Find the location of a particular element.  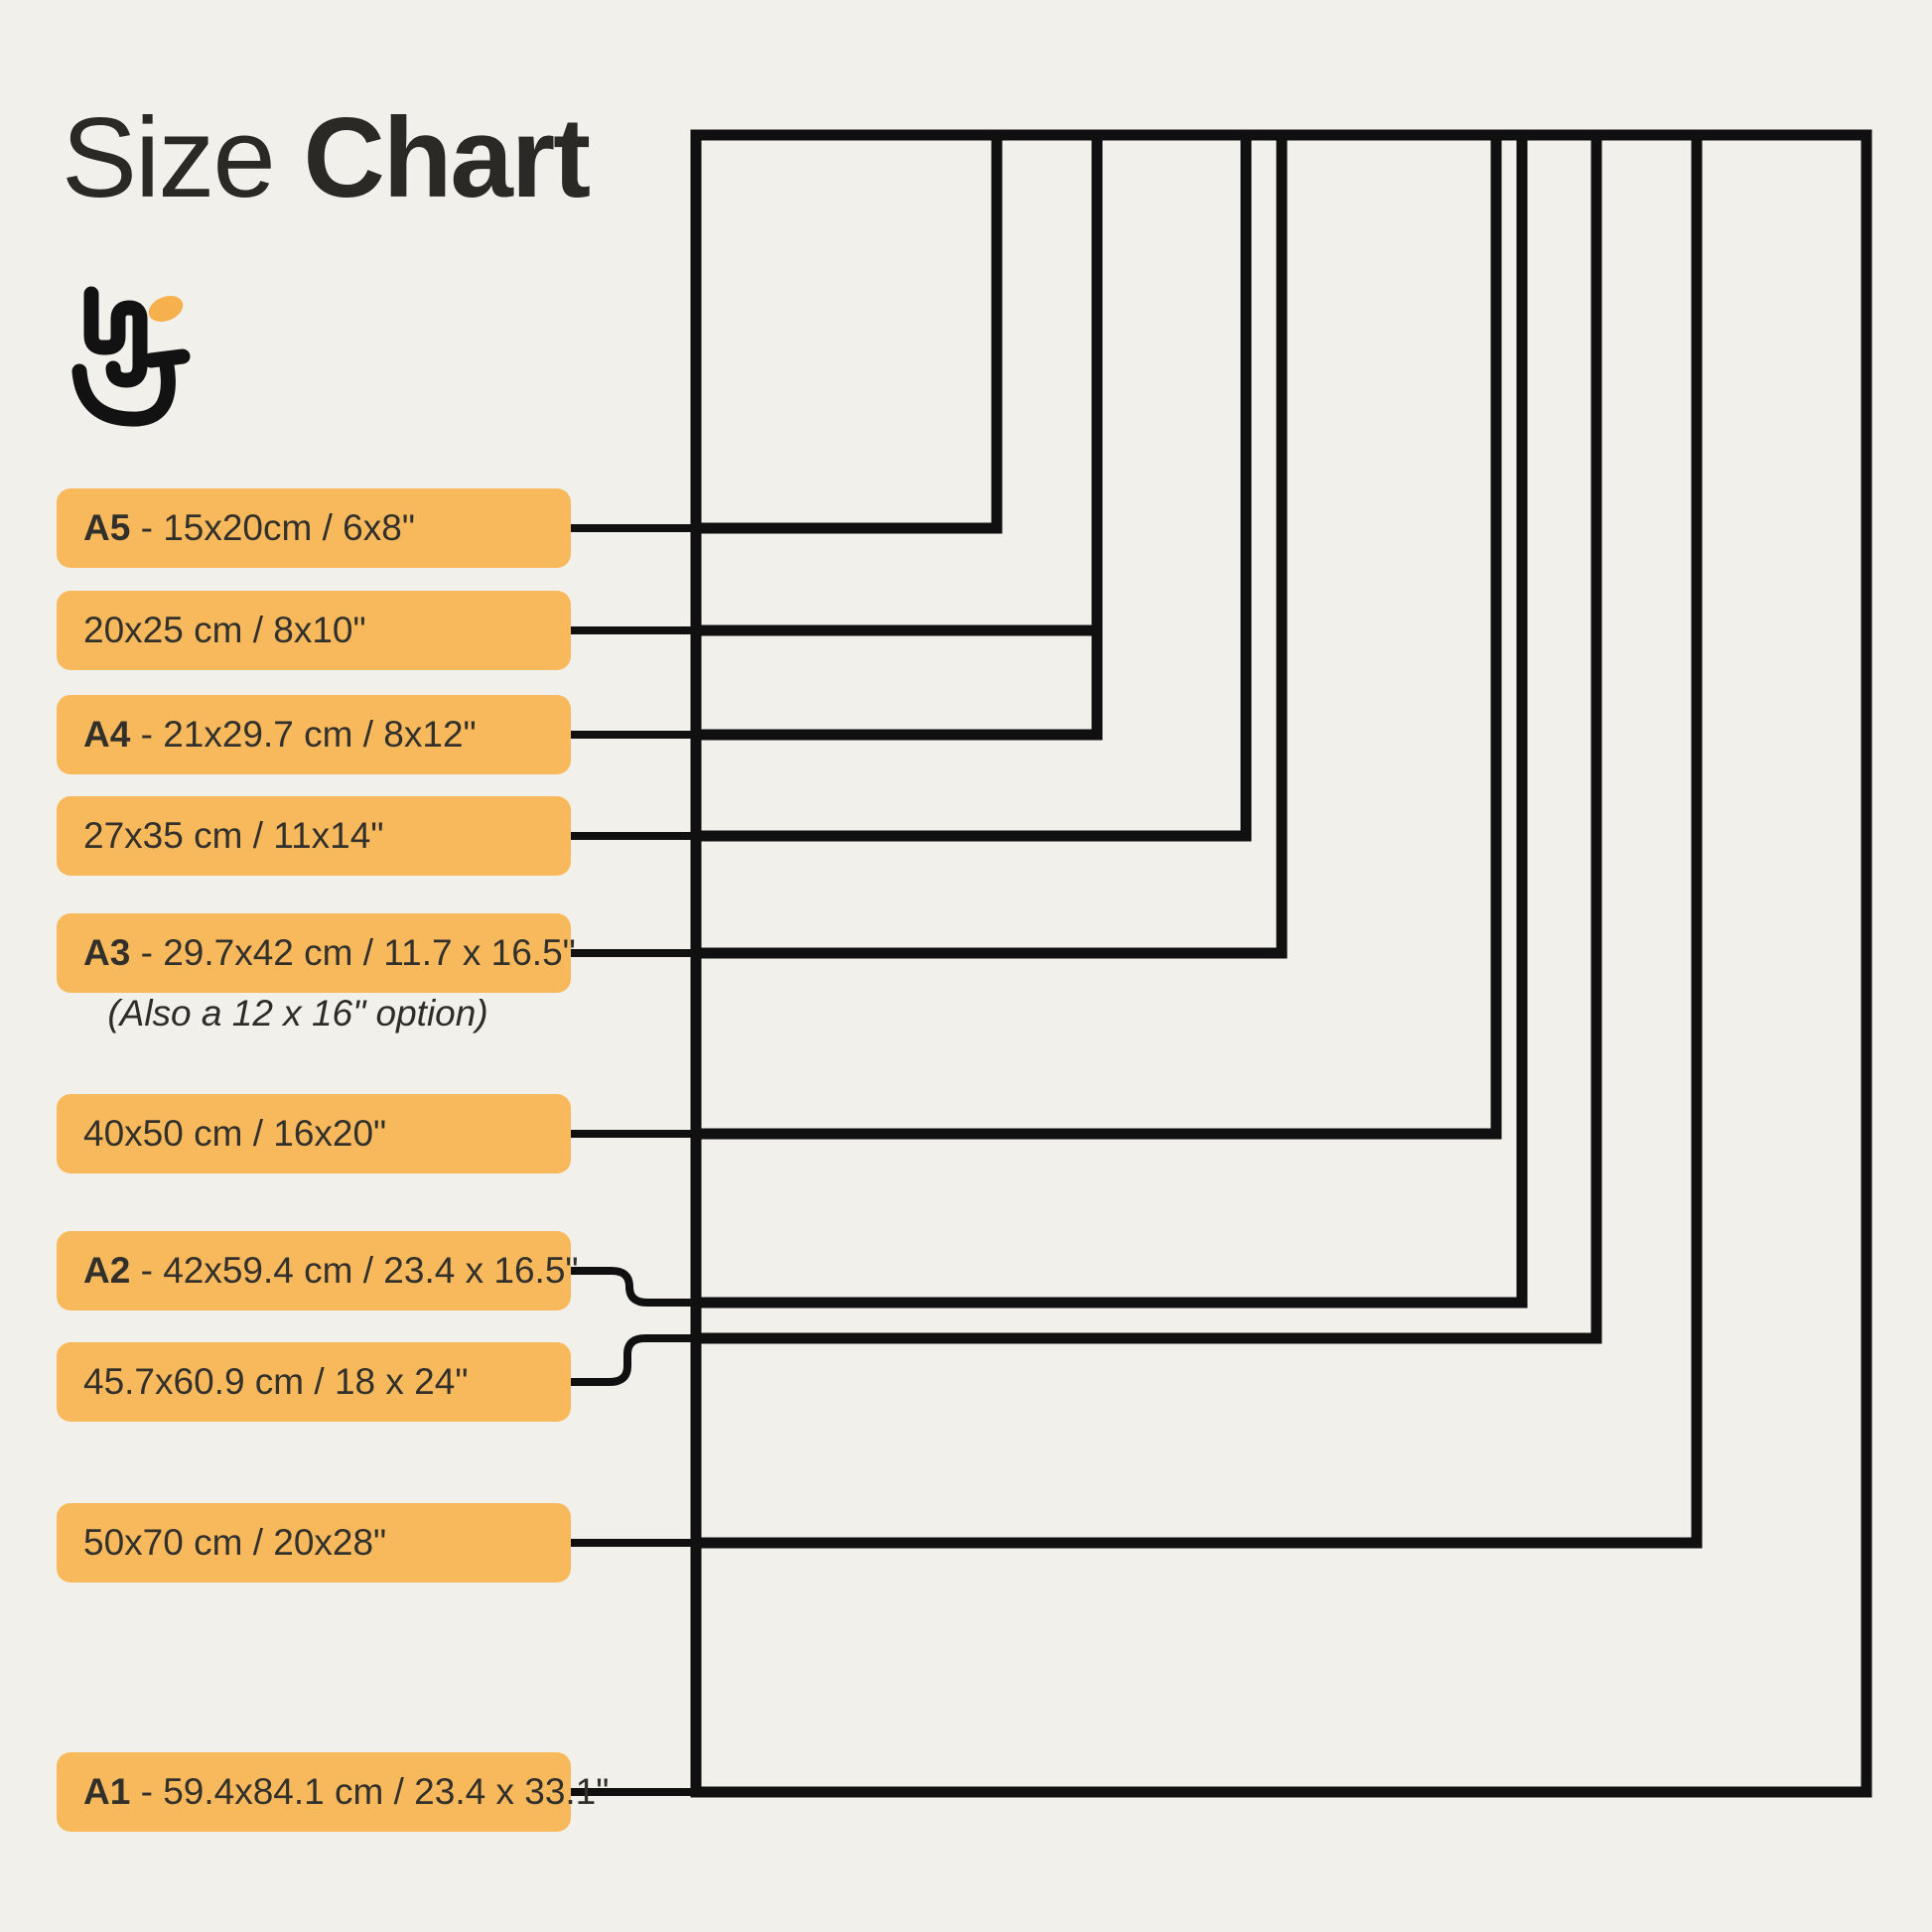

size-label-a5: A5 - 15x20cm / 6x8" is located at coordinates (314, 528).